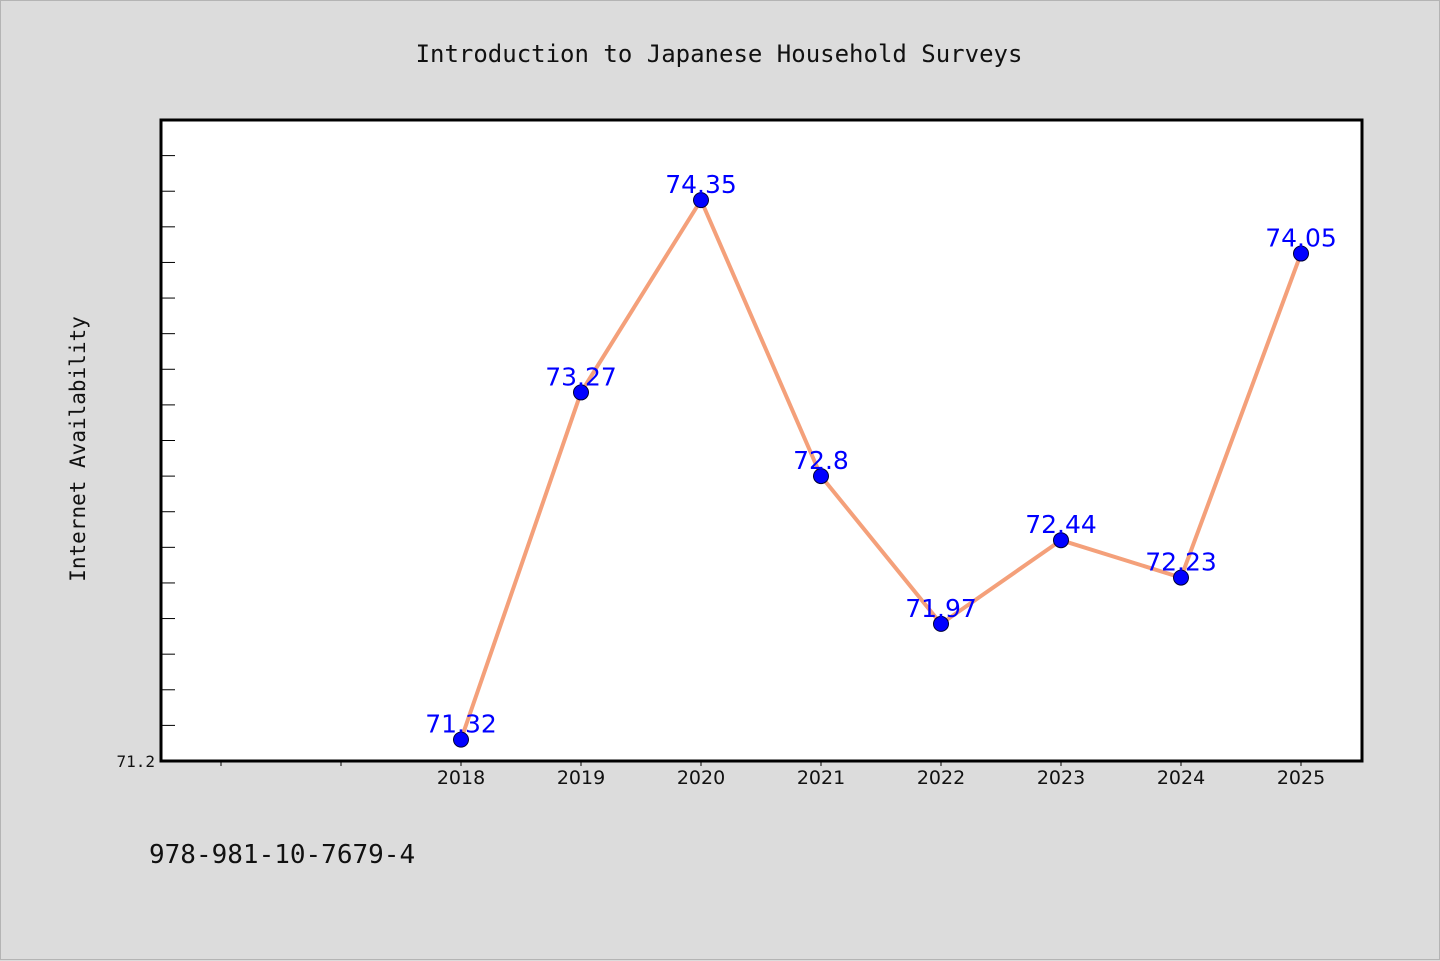  What do you see at coordinates (821, 460) in the screenshot?
I see `data-label: 72.8` at bounding box center [821, 460].